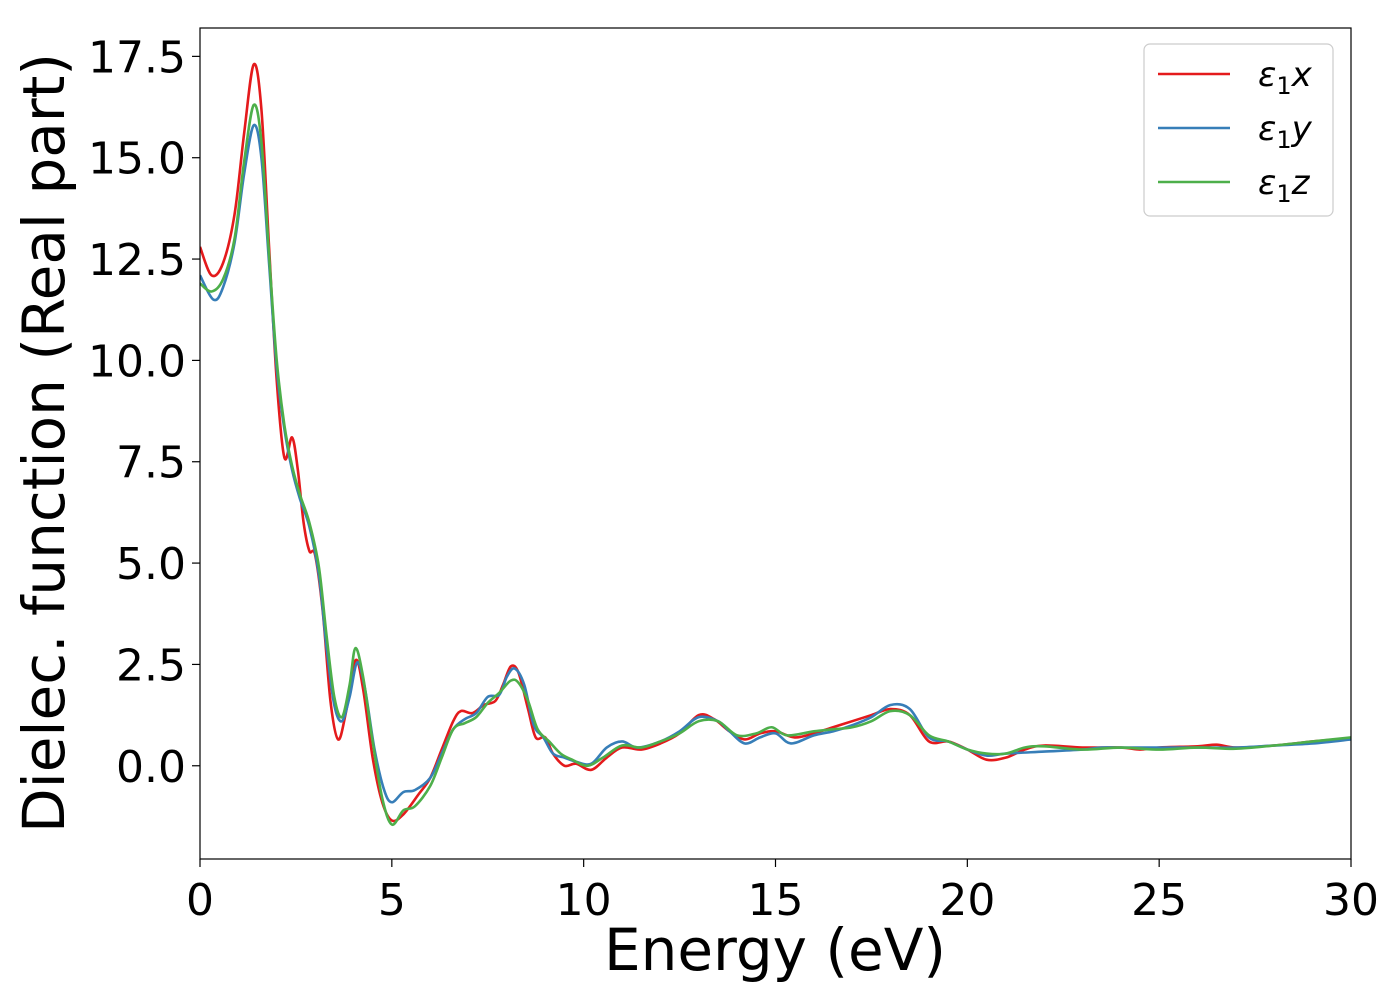 Image resolution: width=1400 pixels, height=1000 pixels. I want to click on legend-label-y: ε1y, so click(1285, 131).